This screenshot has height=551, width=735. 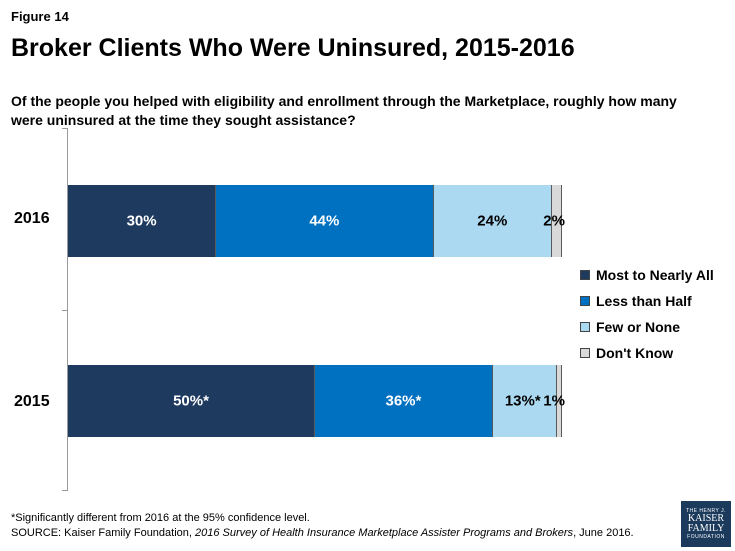 I want to click on legend-item-few: Few or None, so click(x=647, y=327).